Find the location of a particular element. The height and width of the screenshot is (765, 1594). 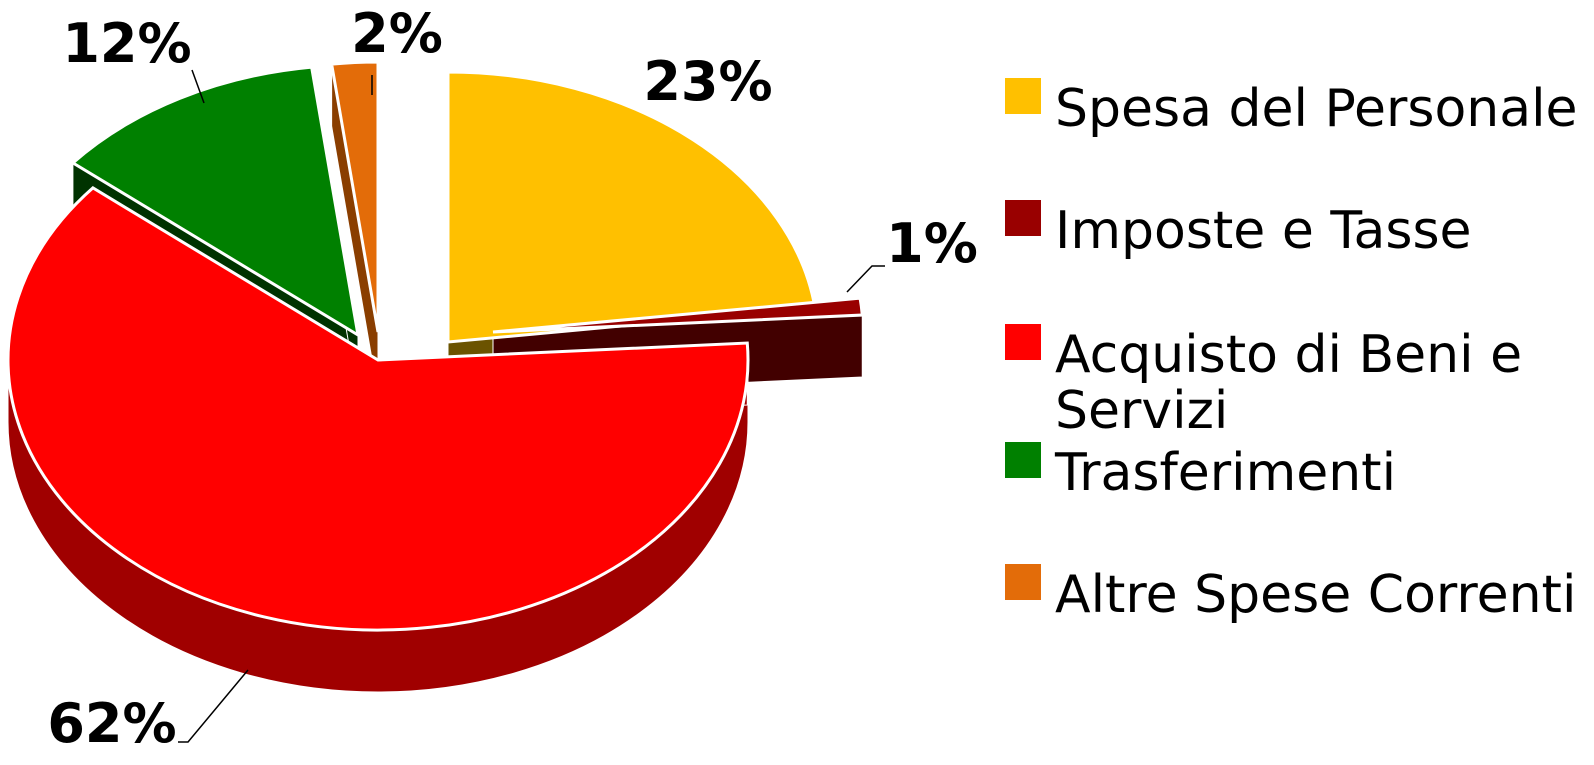

data-label-3: 12% is located at coordinates (126, 43).